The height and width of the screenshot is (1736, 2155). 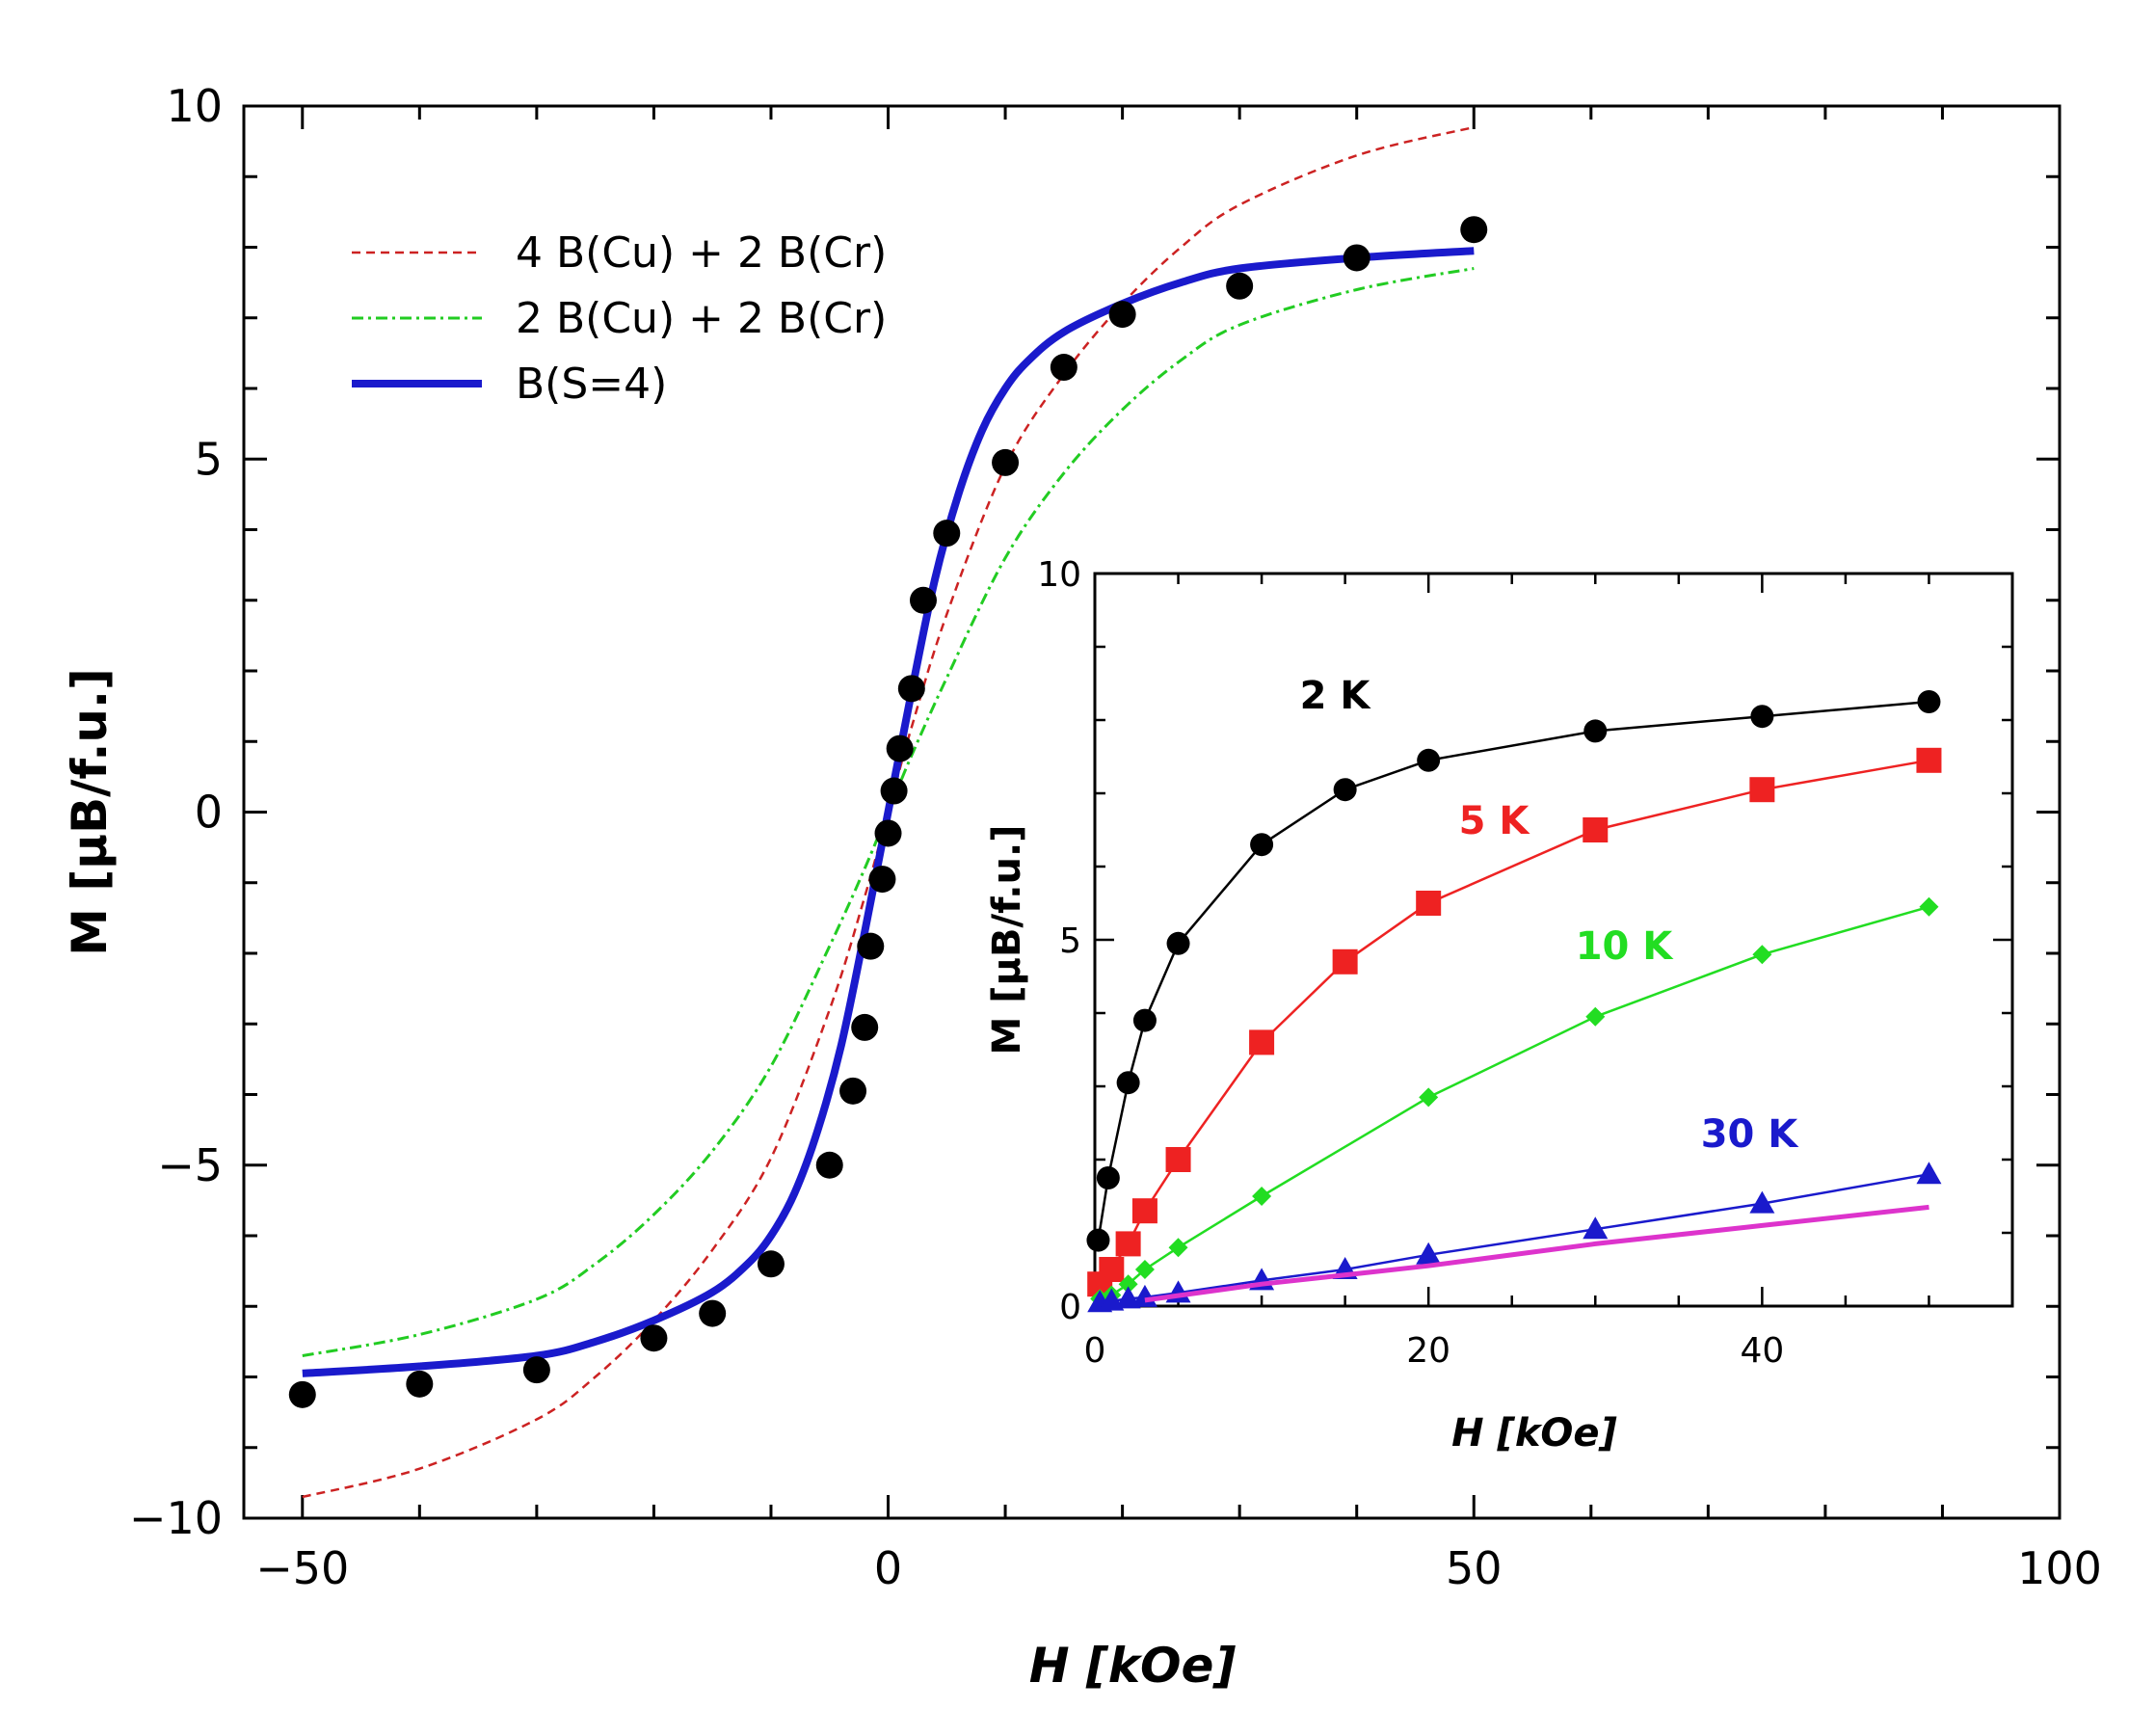 What do you see at coordinates (1070, 1308) in the screenshot?
I see `inset-y-tick-label: 0` at bounding box center [1070, 1308].